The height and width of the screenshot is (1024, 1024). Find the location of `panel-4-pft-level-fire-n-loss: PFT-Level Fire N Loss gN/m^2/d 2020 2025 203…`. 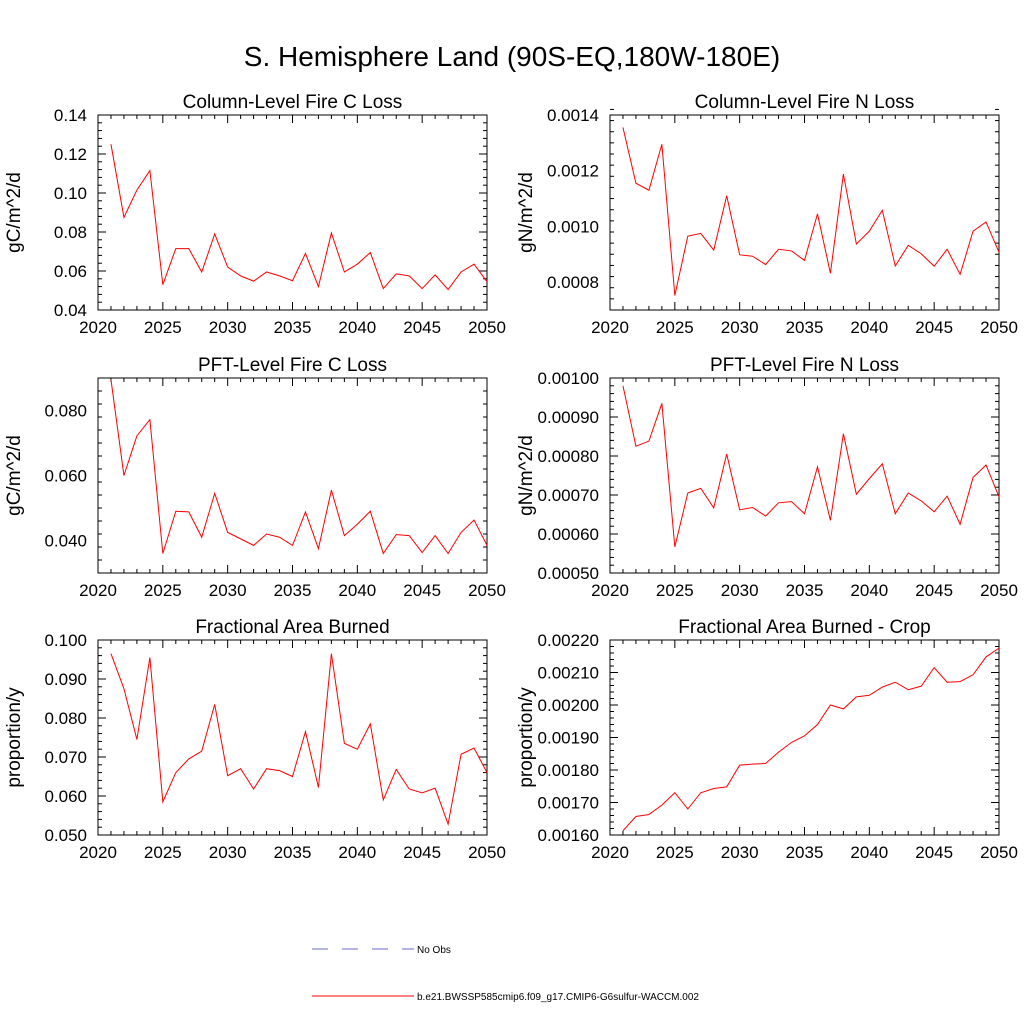

panel-4-pft-level-fire-n-loss: PFT-Level Fire N Loss gN/m^2/d 2020 2025 203… is located at coordinates (767, 477).